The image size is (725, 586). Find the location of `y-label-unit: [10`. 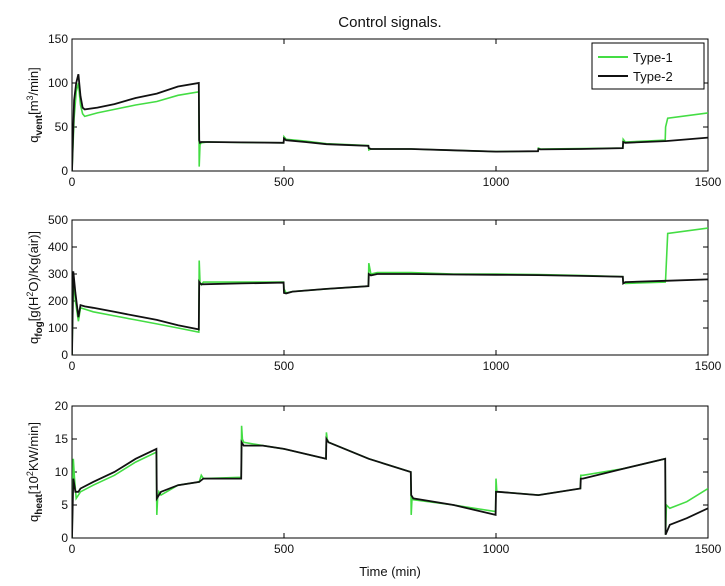

y-label-unit: [10 is located at coordinates (33, 485).